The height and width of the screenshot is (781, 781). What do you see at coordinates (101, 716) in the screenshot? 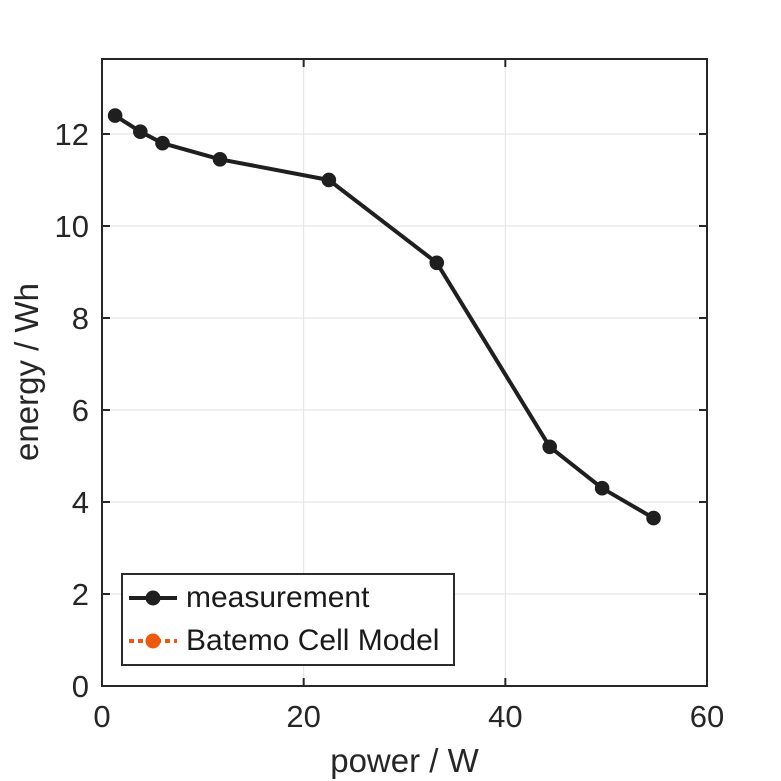
I see `x-tick-label: 0` at bounding box center [101, 716].